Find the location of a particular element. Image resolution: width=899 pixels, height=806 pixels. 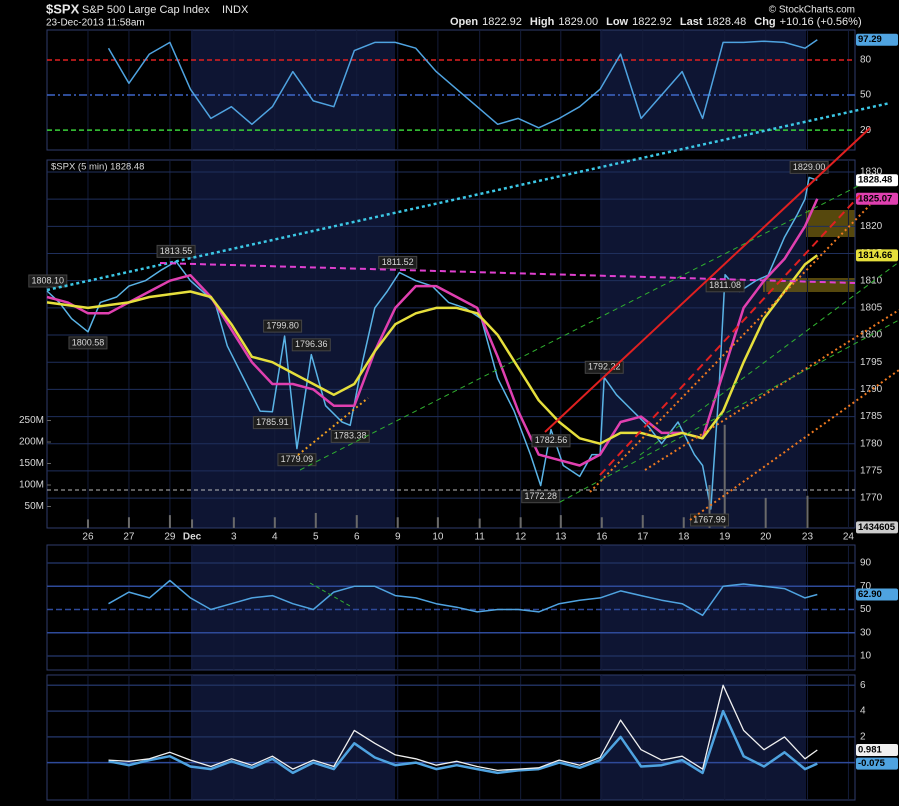

annotation: 1785.91 is located at coordinates (272, 422).